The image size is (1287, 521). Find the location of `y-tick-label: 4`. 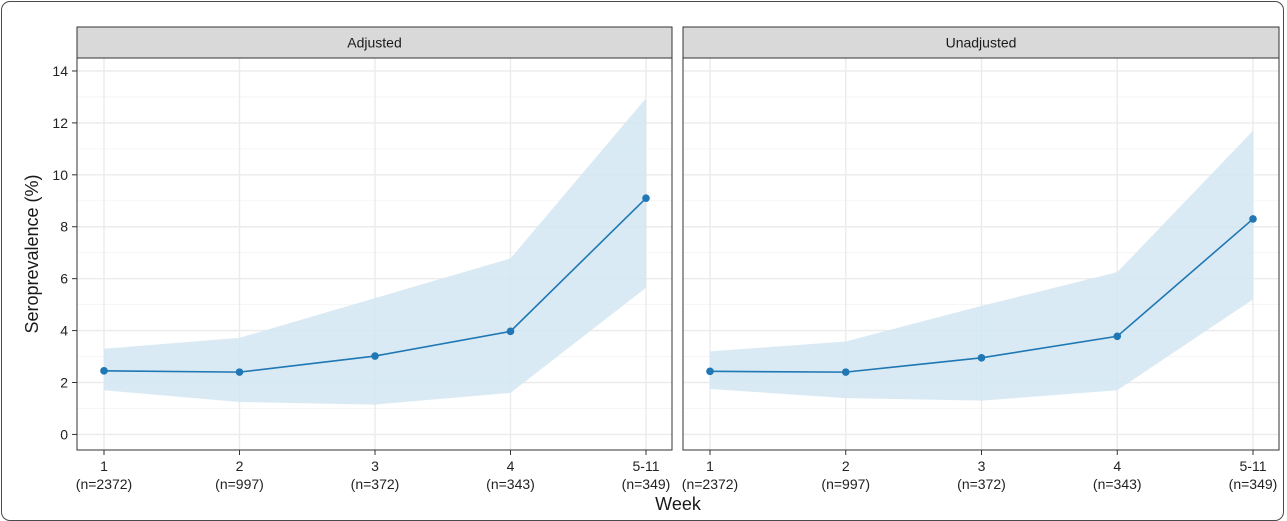

y-tick-label: 4 is located at coordinates (64, 331).